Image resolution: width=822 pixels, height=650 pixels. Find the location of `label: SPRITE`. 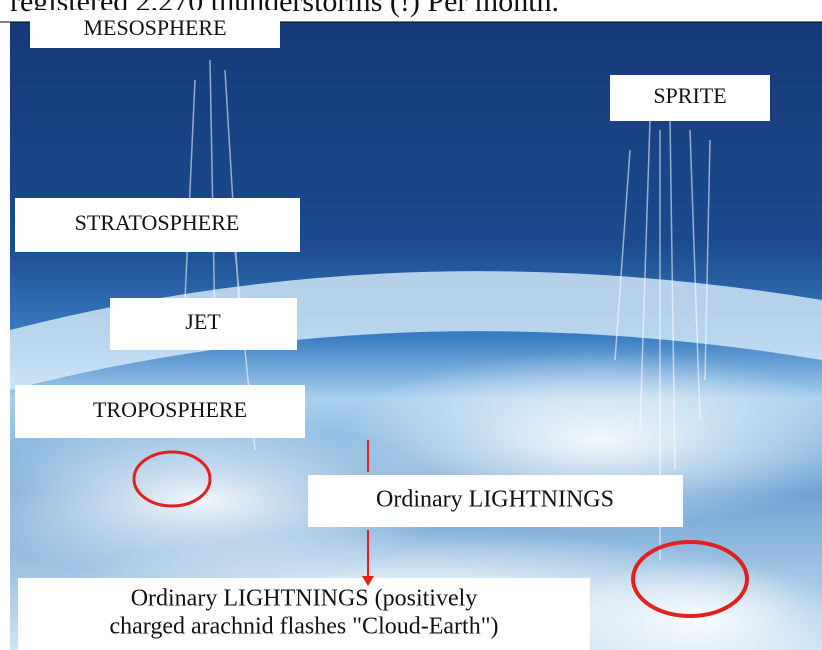

label: SPRITE is located at coordinates (689, 95).